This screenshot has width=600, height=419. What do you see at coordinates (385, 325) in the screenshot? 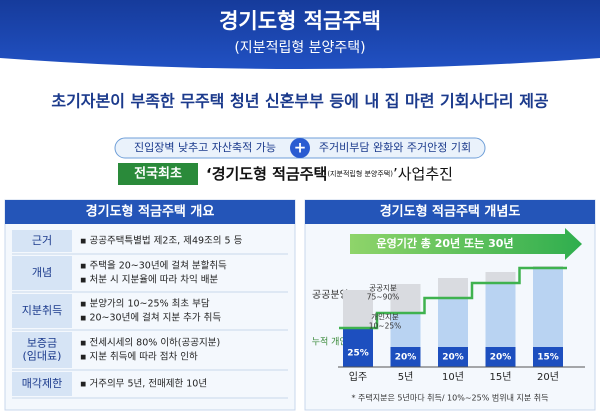
I see `personal-share-label-line: 10~25%` at bounding box center [385, 325].